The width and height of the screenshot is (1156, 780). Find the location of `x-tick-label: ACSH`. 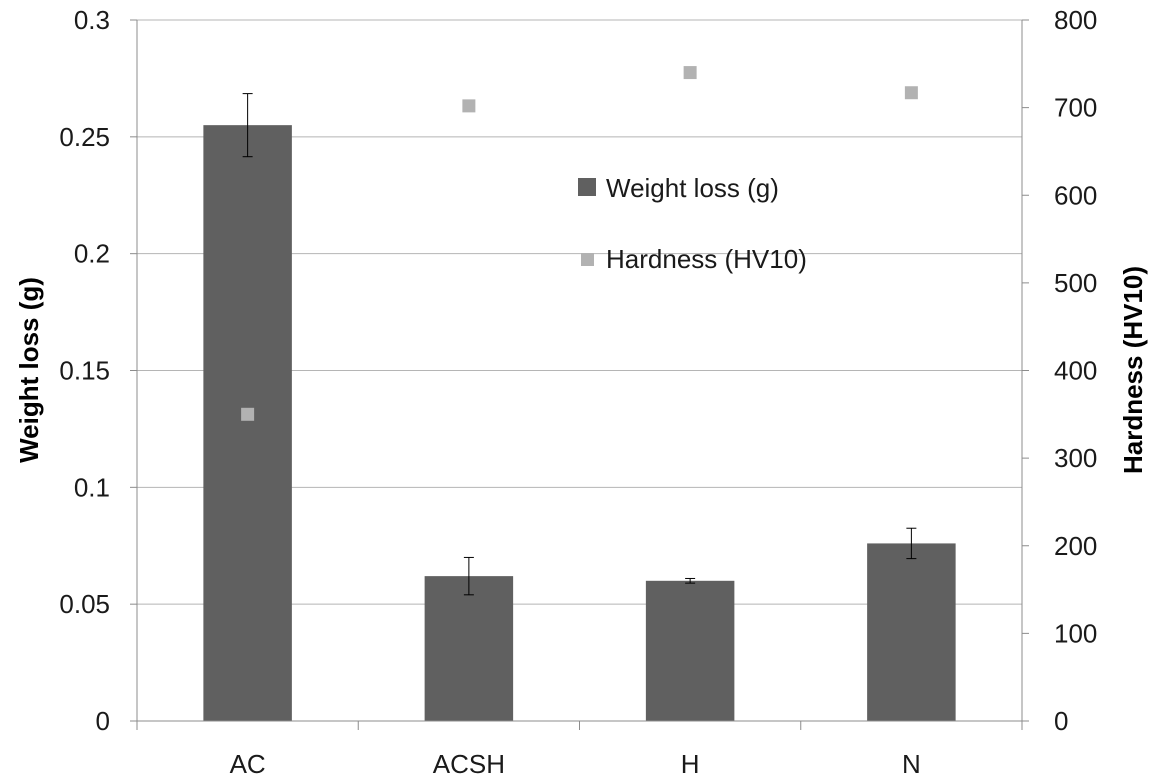

x-tick-label: ACSH is located at coordinates (469, 764).